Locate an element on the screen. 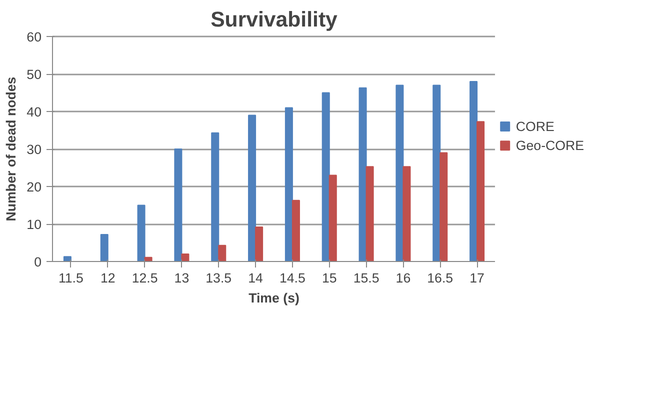 The height and width of the screenshot is (408, 671). x-tick-label: 14.5 is located at coordinates (292, 278).